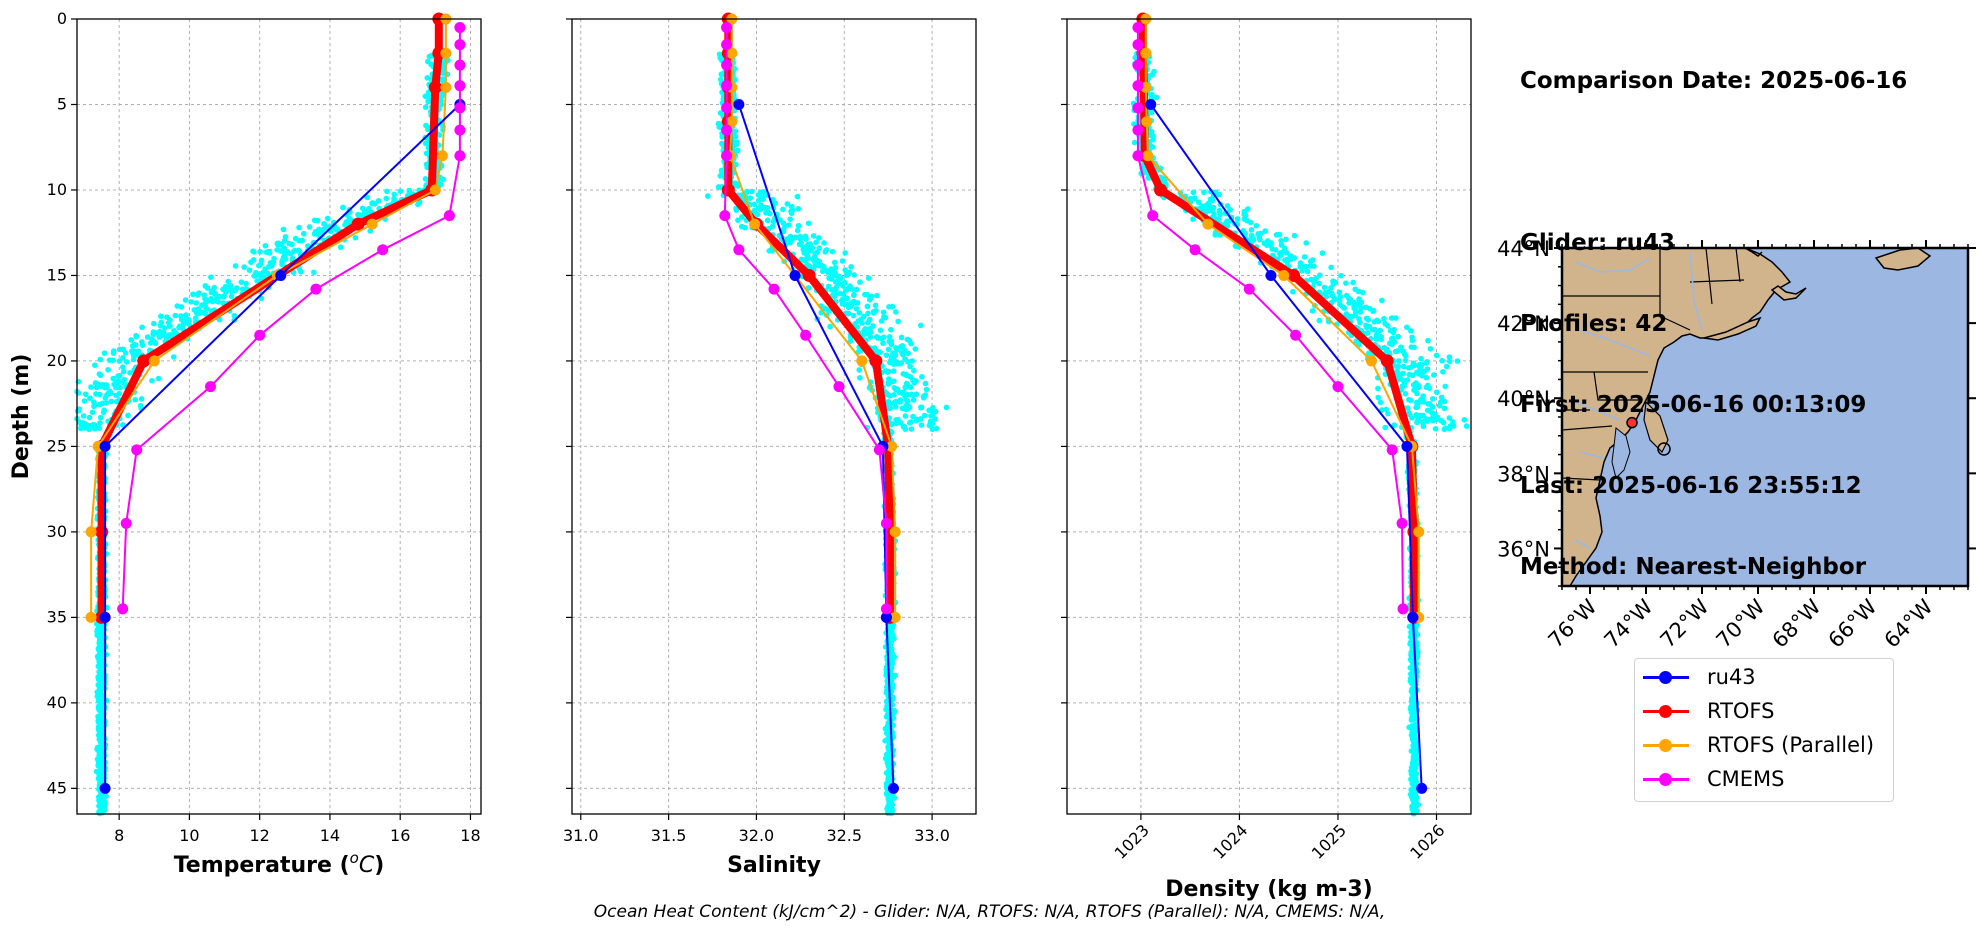 The width and height of the screenshot is (1979, 934). What do you see at coordinates (57, 274) in the screenshot?
I see `y-tick-label: 15` at bounding box center [57, 274].